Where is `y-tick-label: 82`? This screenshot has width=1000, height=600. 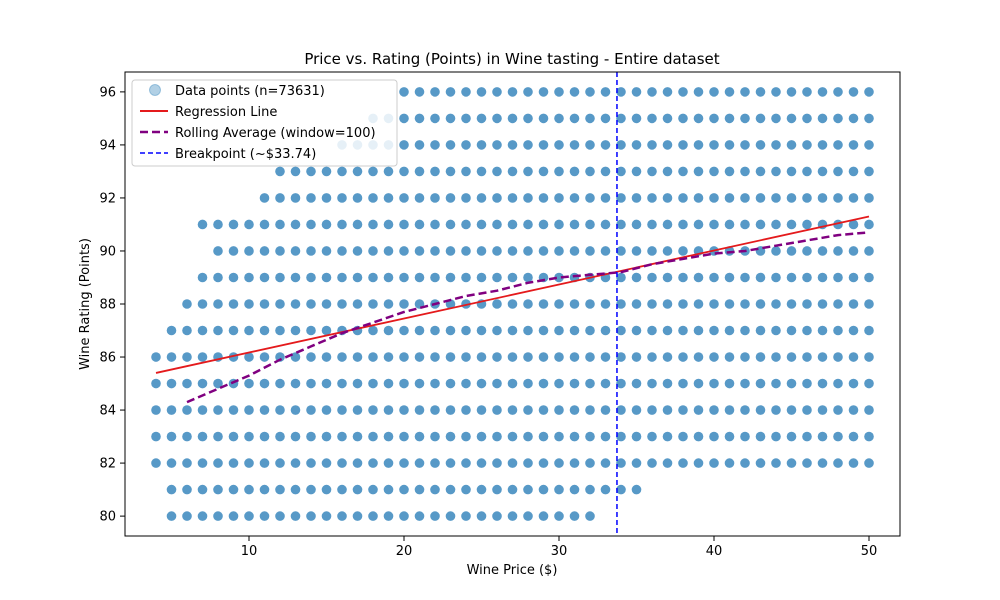
y-tick-label: 82 is located at coordinates (107, 464).